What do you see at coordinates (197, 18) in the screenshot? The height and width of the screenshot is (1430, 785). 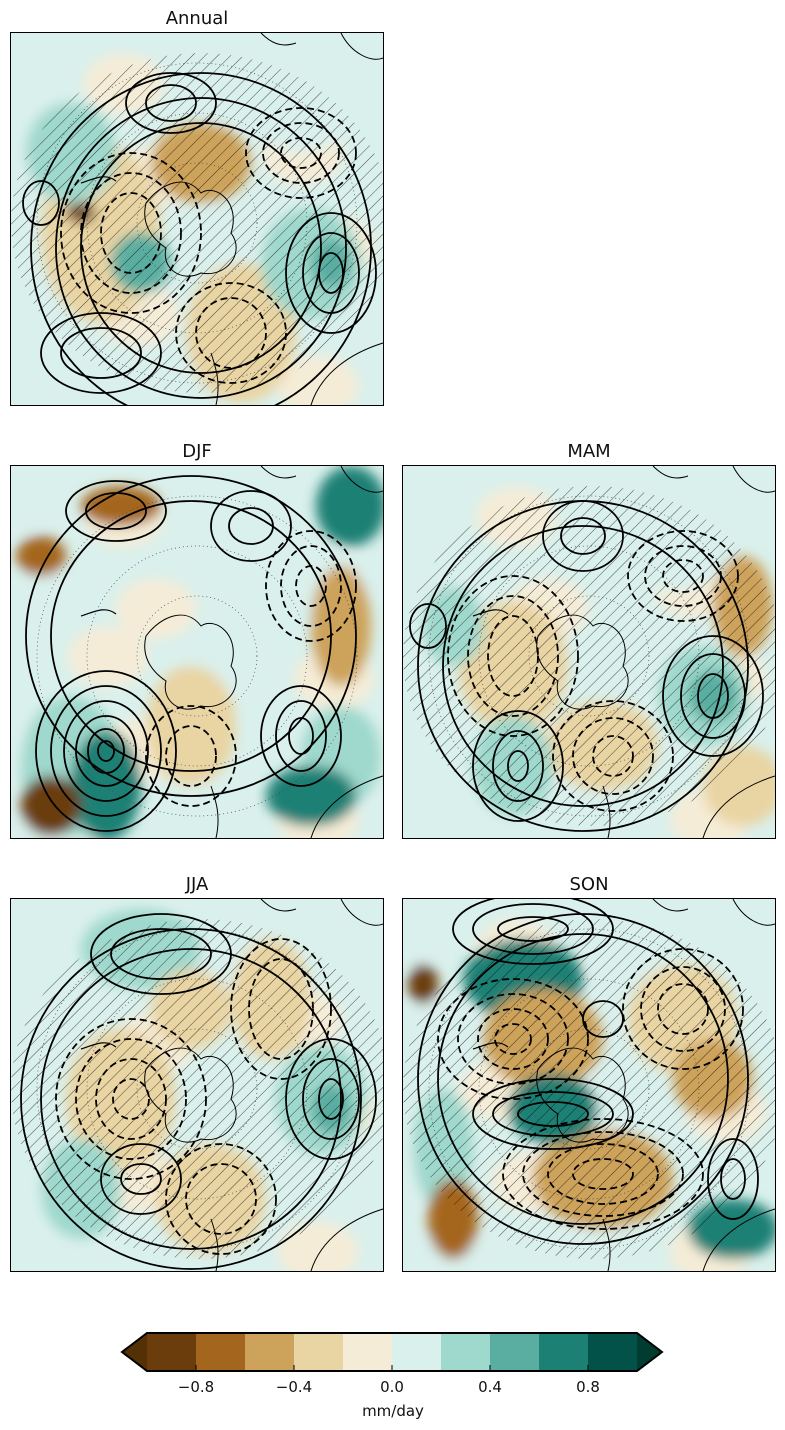 I see `panel-title-annual: Annual` at bounding box center [197, 18].